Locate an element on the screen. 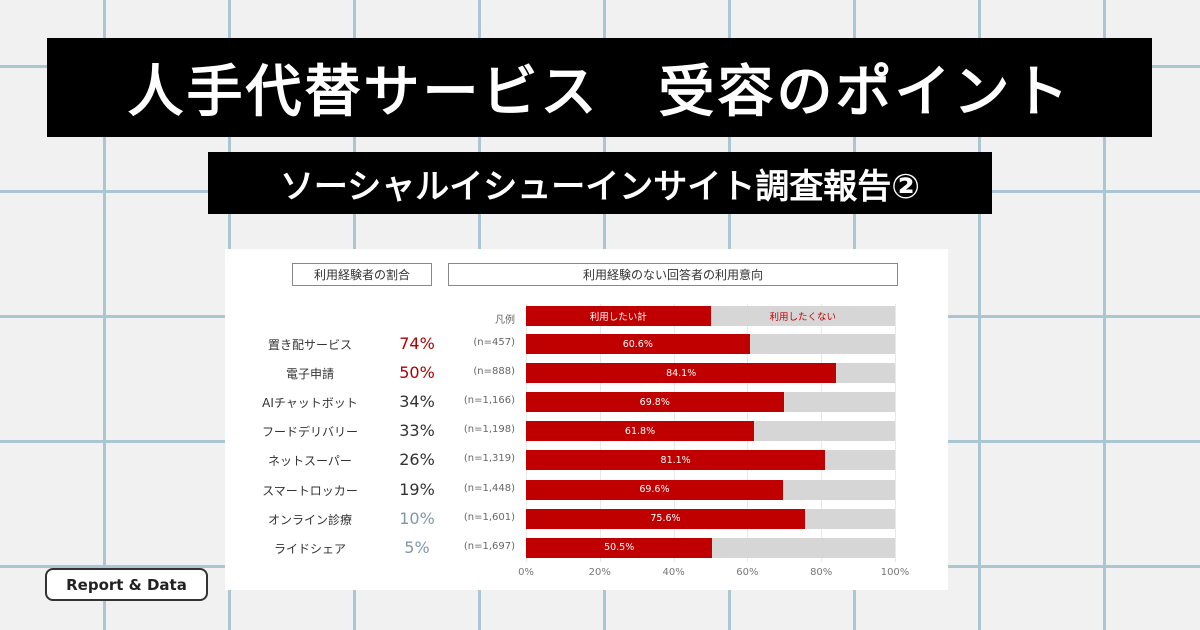 The width and height of the screenshot is (1200, 630). bar-row: 84.1% is located at coordinates (710, 373).